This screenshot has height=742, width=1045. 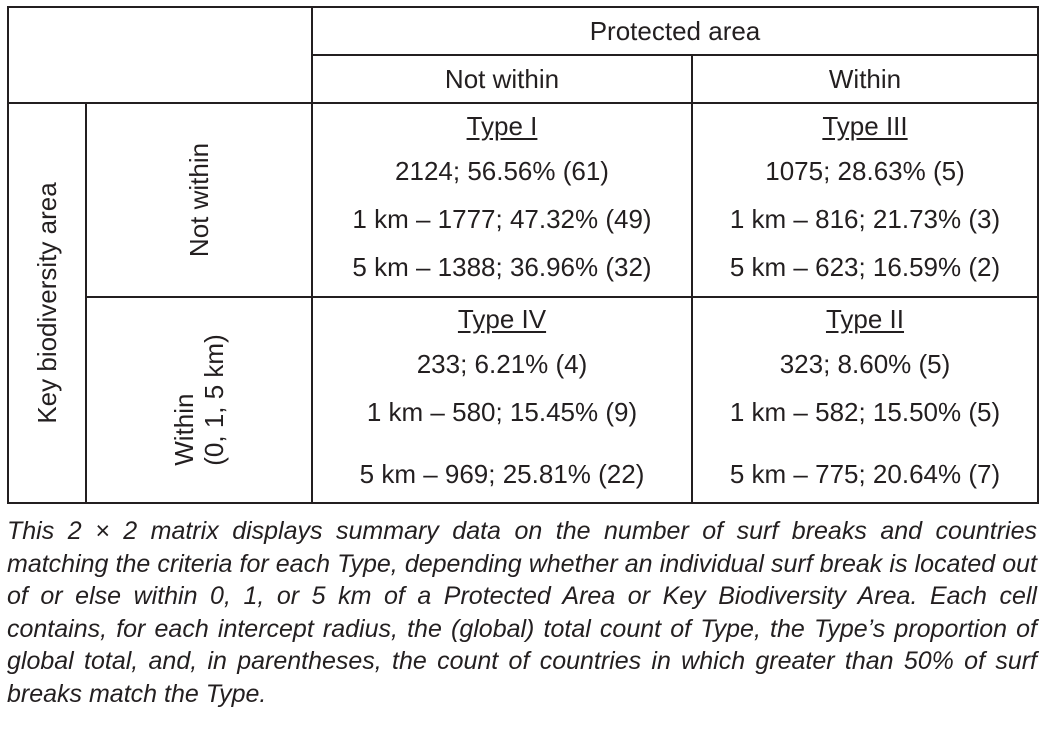 I want to click on type-label: Type I, so click(x=502, y=126).